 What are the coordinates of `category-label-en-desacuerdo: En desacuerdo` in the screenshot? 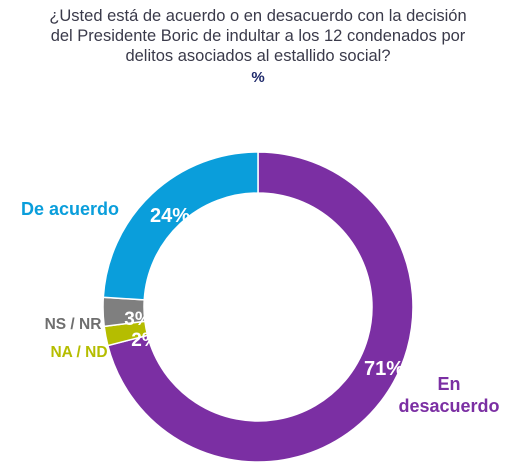 It's located at (448, 395).